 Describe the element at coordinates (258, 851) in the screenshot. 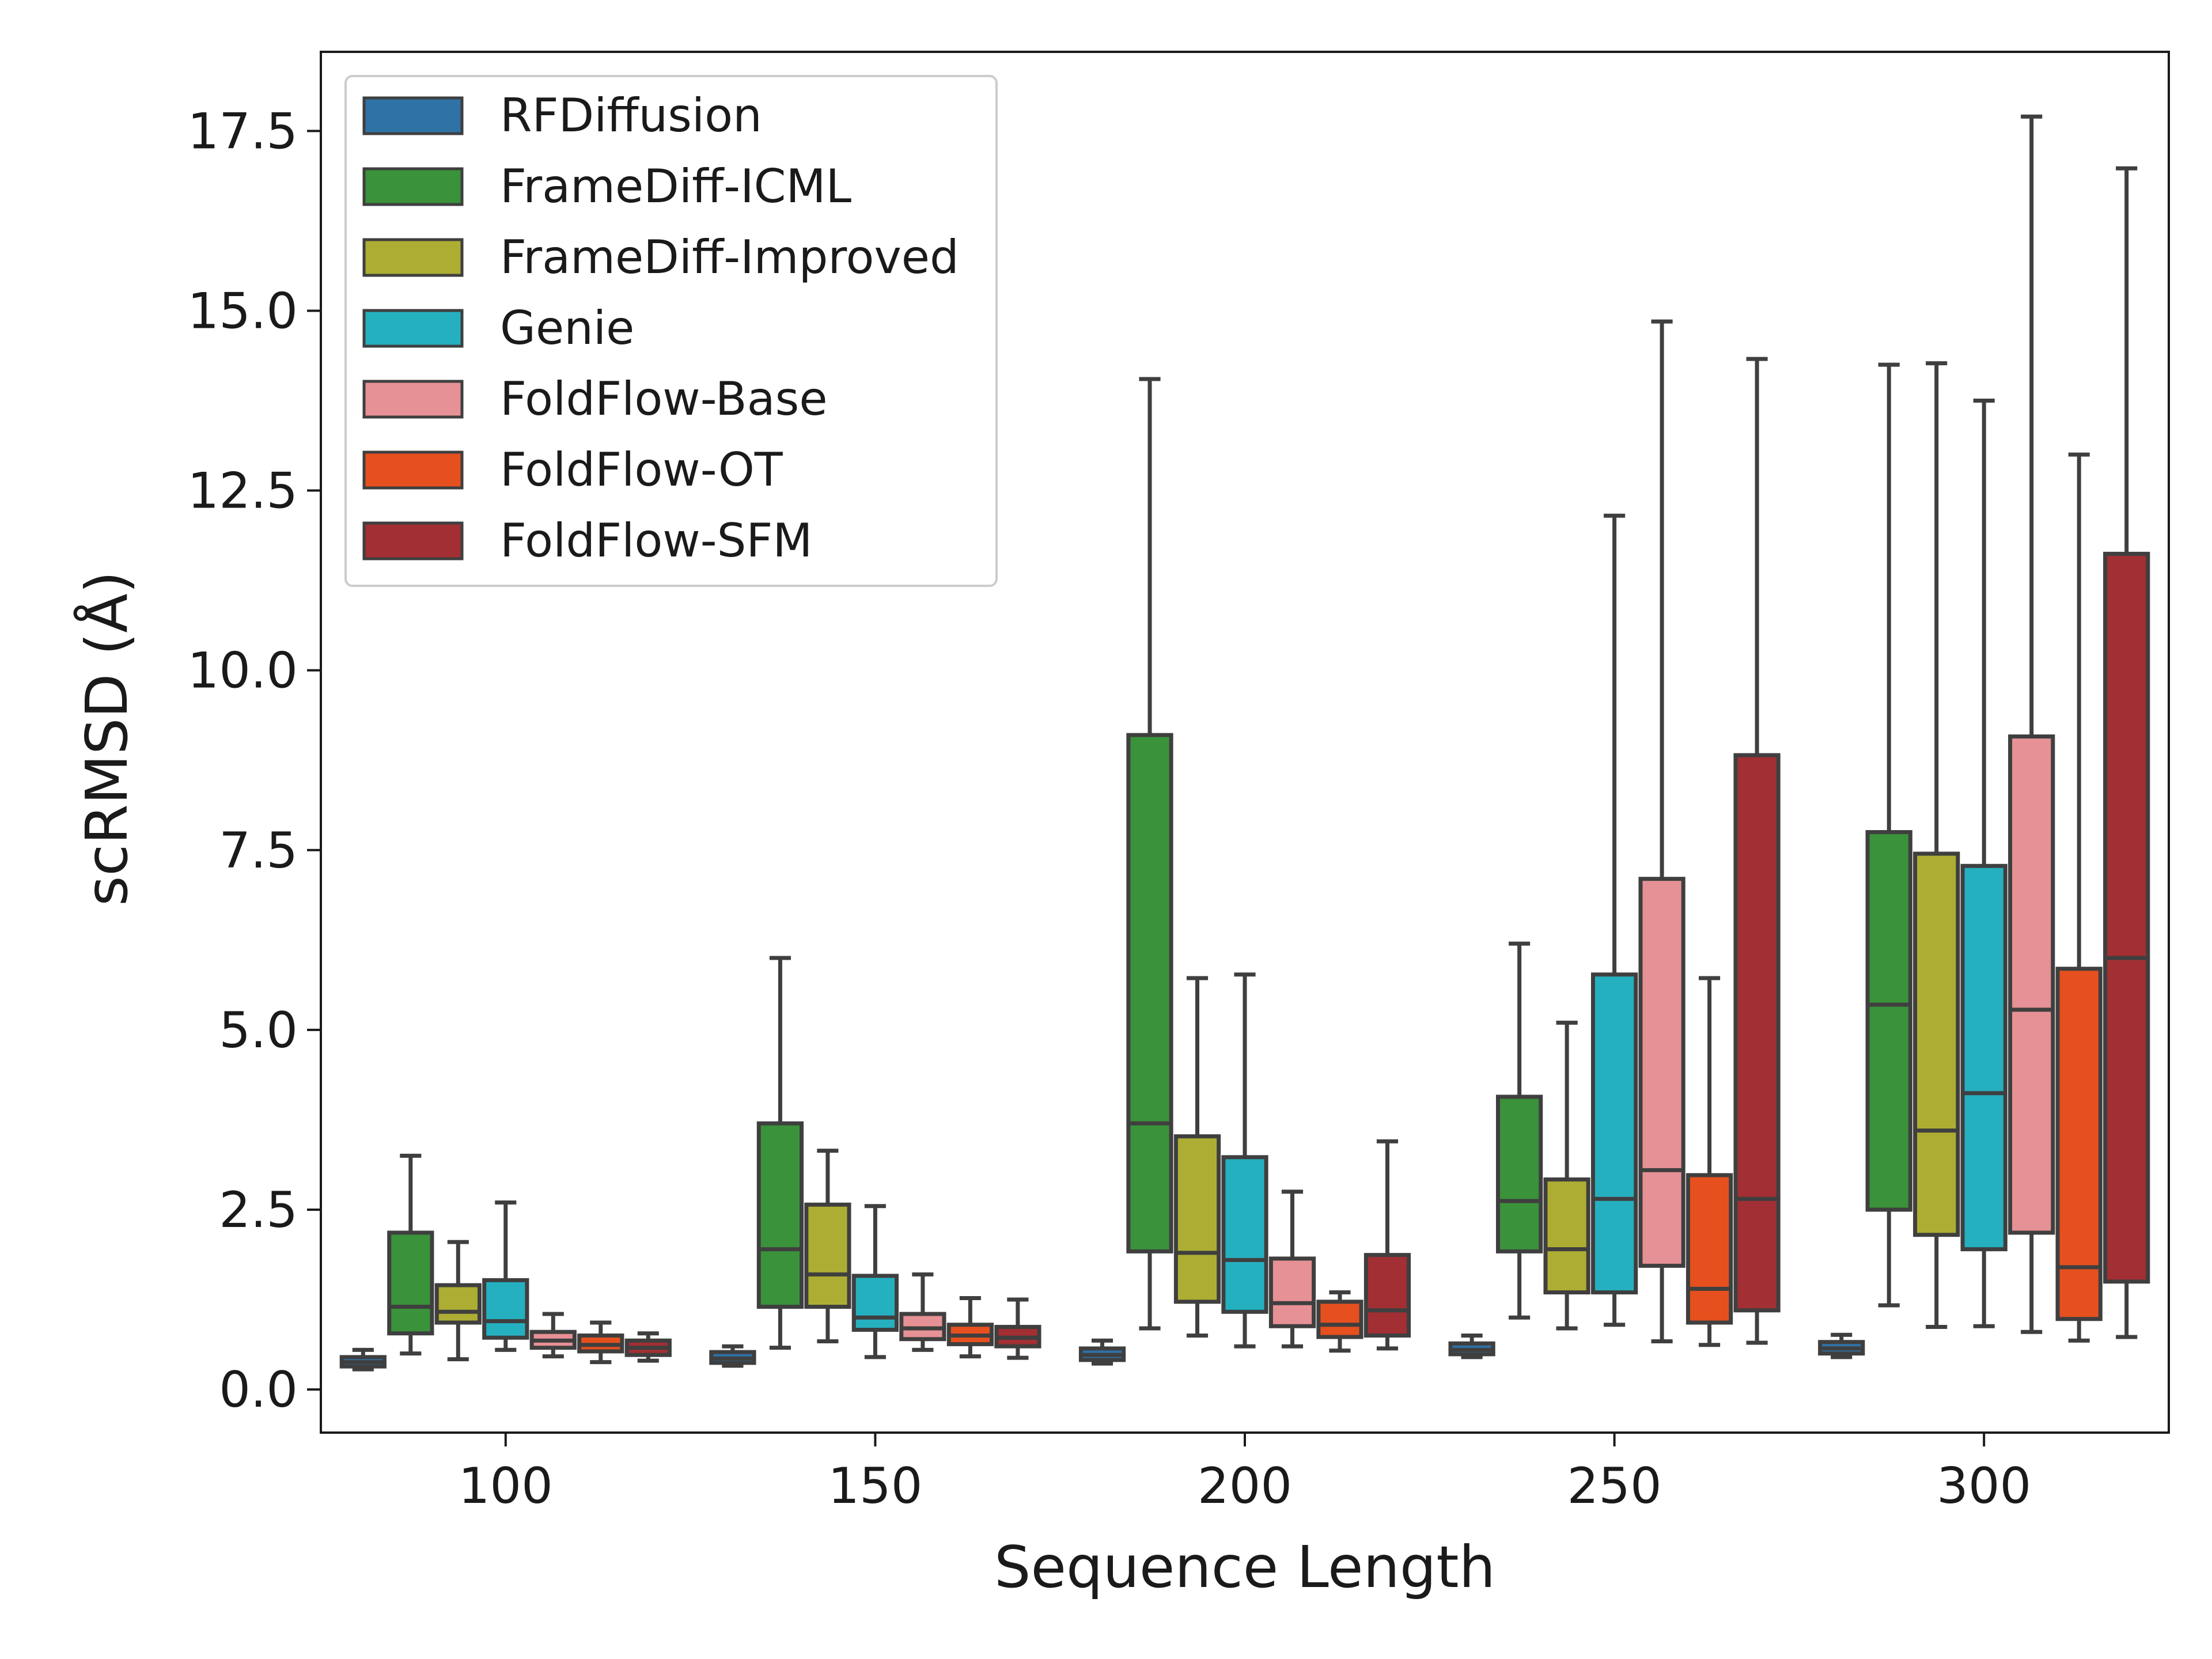

I see `y-tick-label: 7.5` at that location.